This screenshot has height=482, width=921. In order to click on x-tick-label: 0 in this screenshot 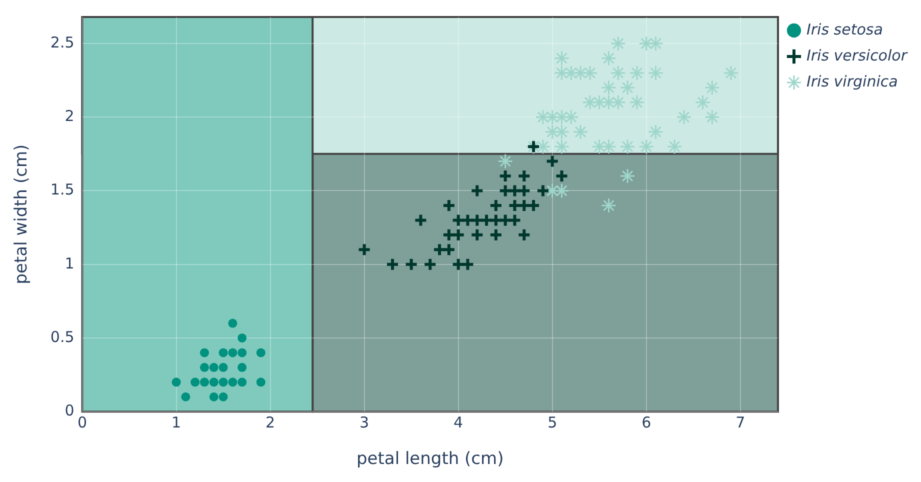, I will do `click(82, 422)`.